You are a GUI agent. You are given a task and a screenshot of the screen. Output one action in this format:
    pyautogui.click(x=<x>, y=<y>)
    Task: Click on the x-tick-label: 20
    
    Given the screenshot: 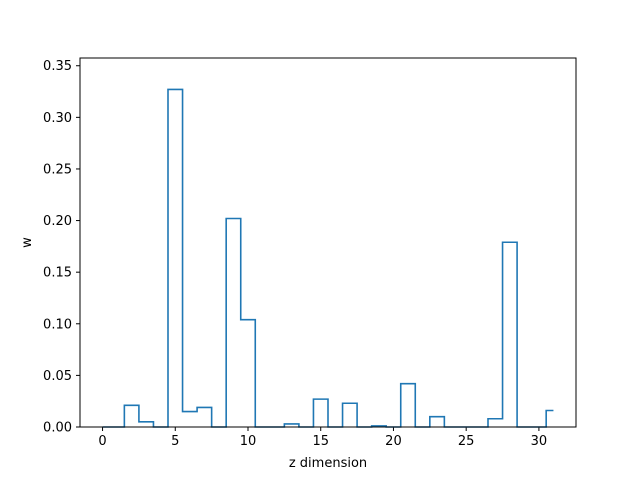 What is the action you would take?
    pyautogui.click(x=393, y=441)
    